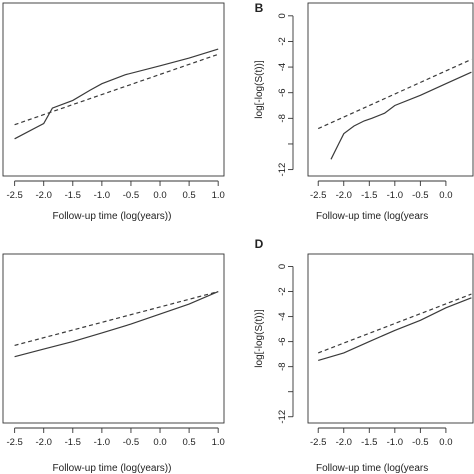 This screenshot has width=474, height=474. Describe the element at coordinates (218, 195) in the screenshot. I see `x-tick-label-a: 1.0` at that location.